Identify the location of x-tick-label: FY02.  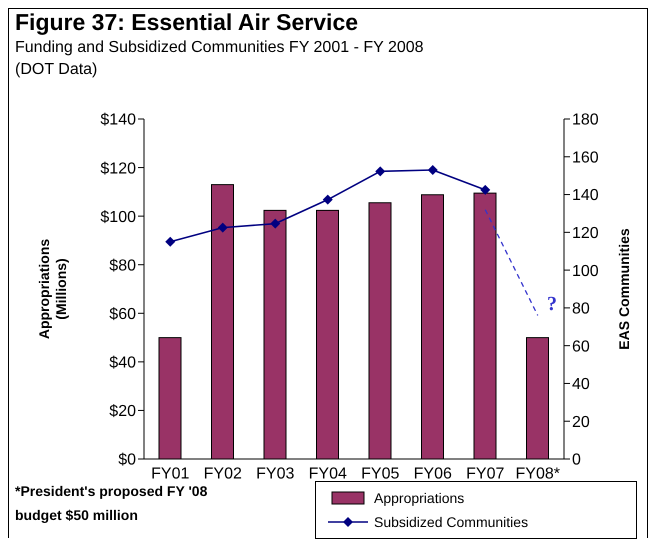
(223, 473).